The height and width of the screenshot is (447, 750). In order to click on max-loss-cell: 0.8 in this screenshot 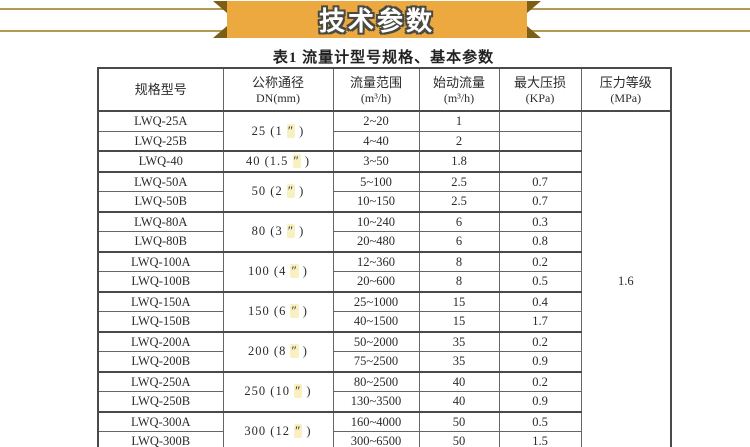, I will do `click(540, 241)`.